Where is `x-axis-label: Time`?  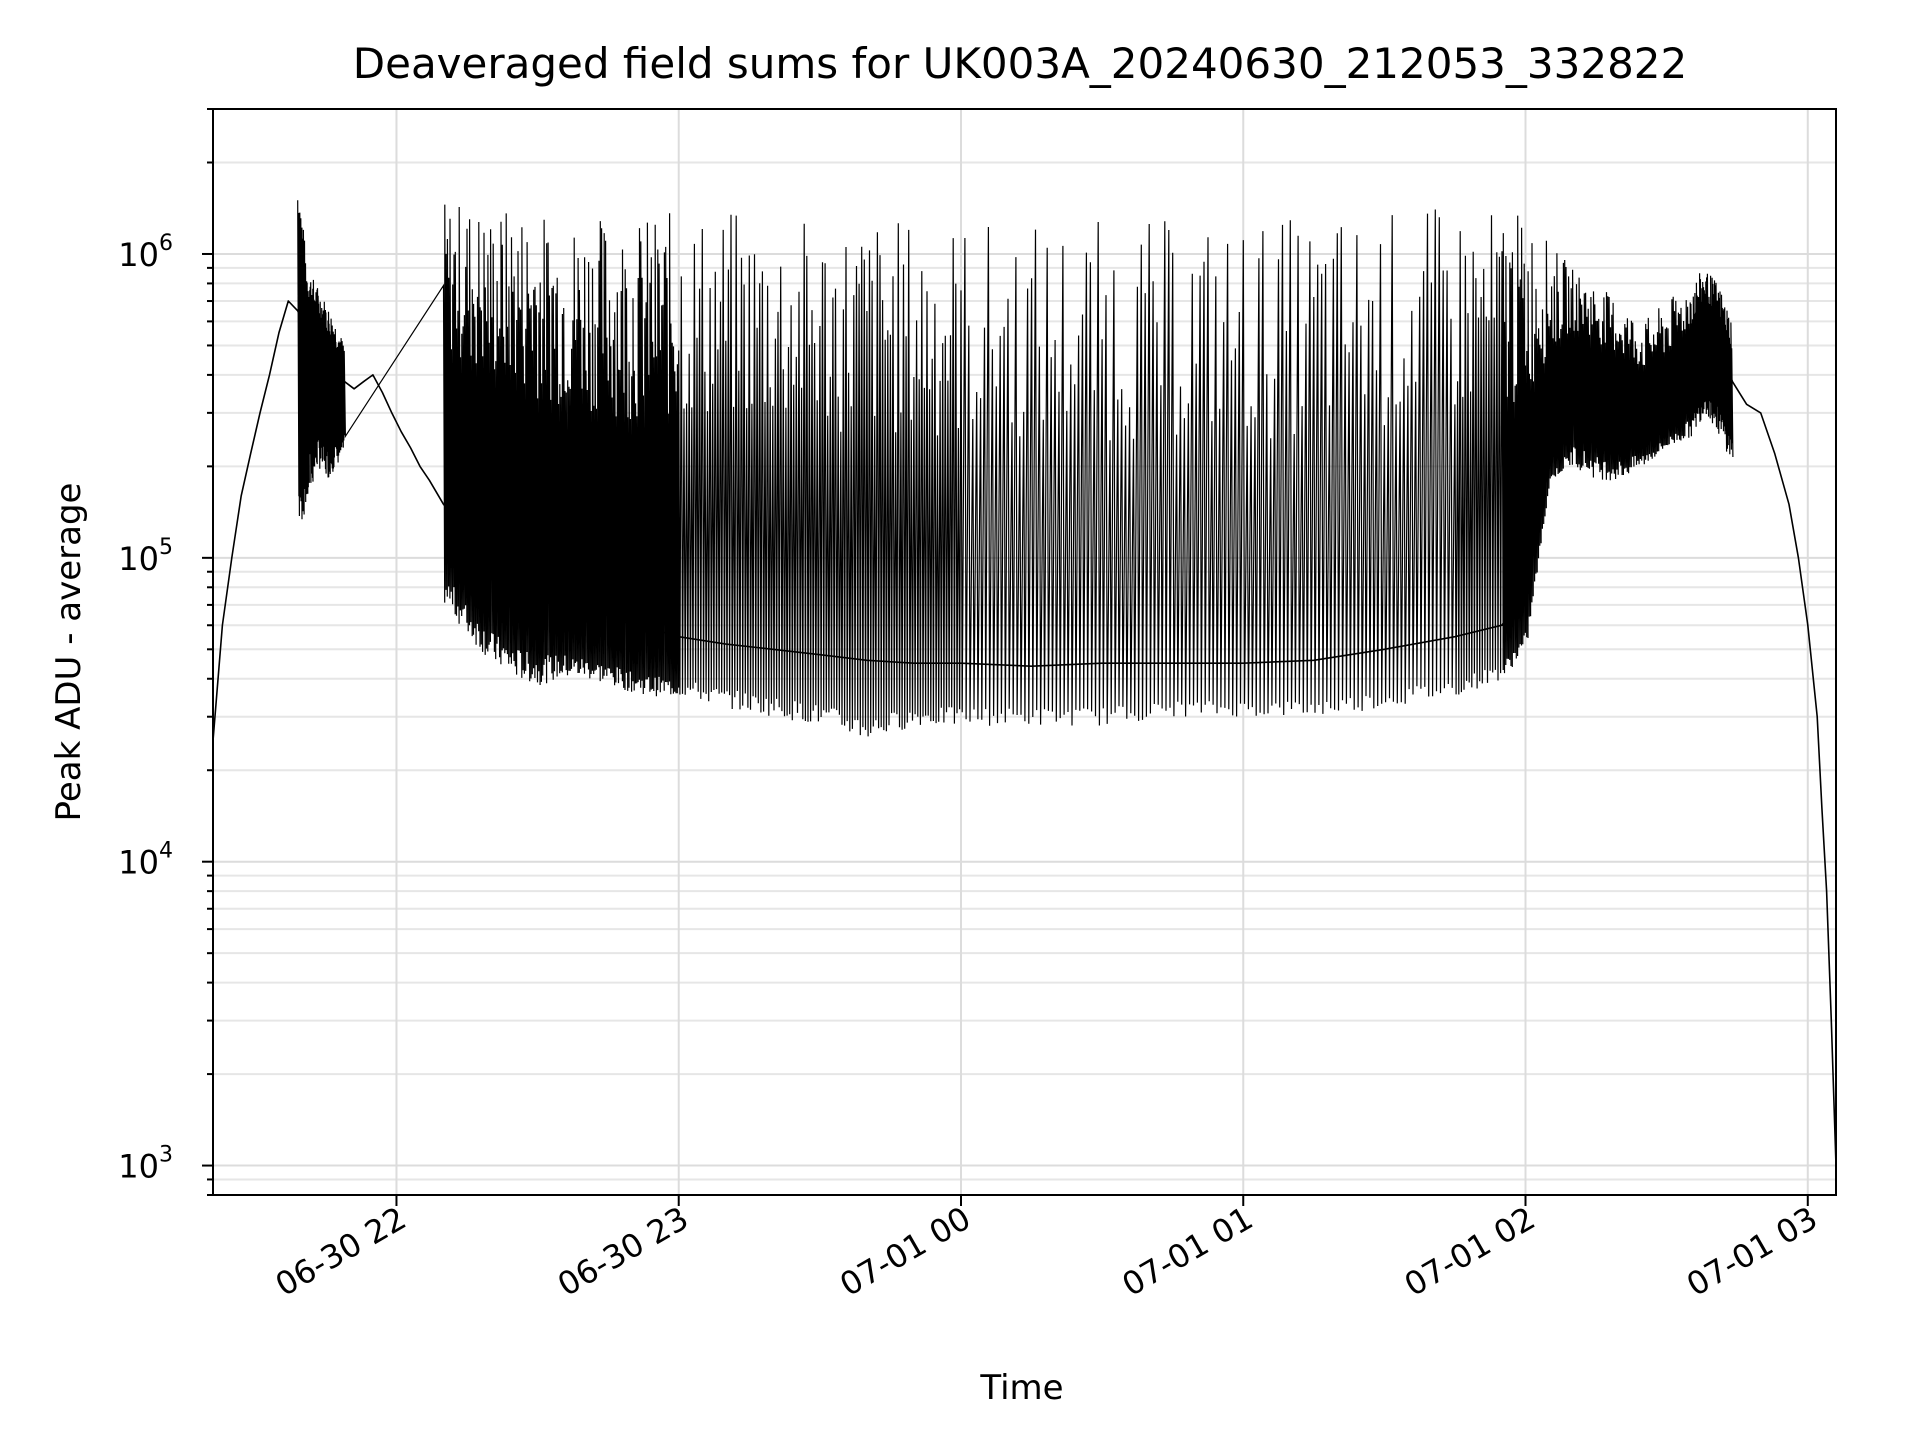 x-axis-label: Time is located at coordinates (1021, 1388).